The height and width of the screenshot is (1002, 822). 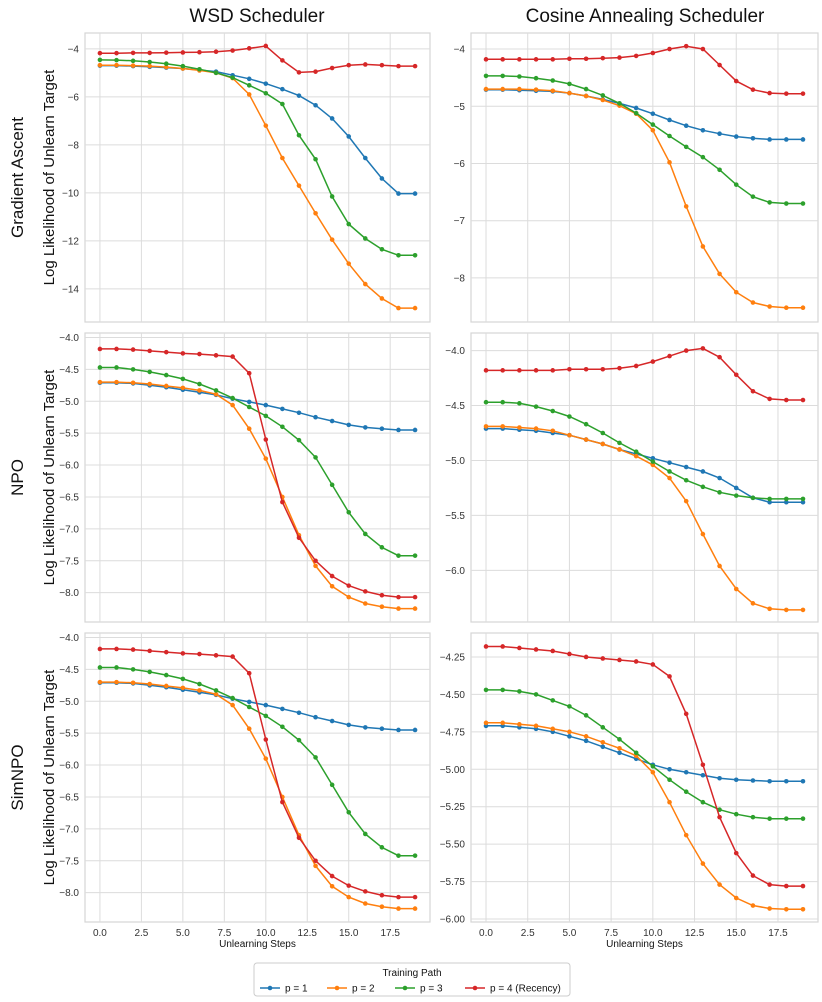 What do you see at coordinates (695, 933) in the screenshot?
I see `x-tick-label: 12.5` at bounding box center [695, 933].